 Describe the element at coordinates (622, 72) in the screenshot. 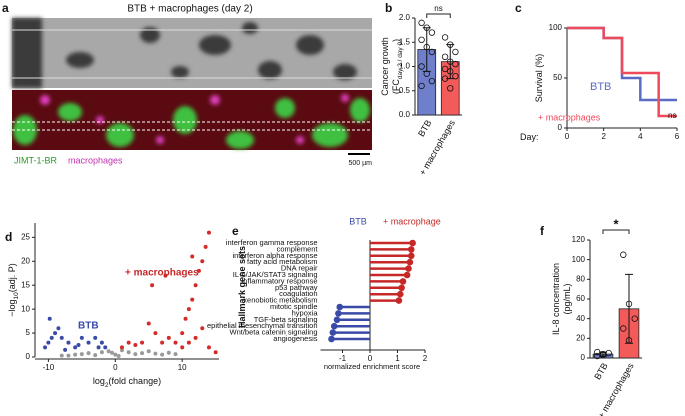

I see `survival-line` at that location.